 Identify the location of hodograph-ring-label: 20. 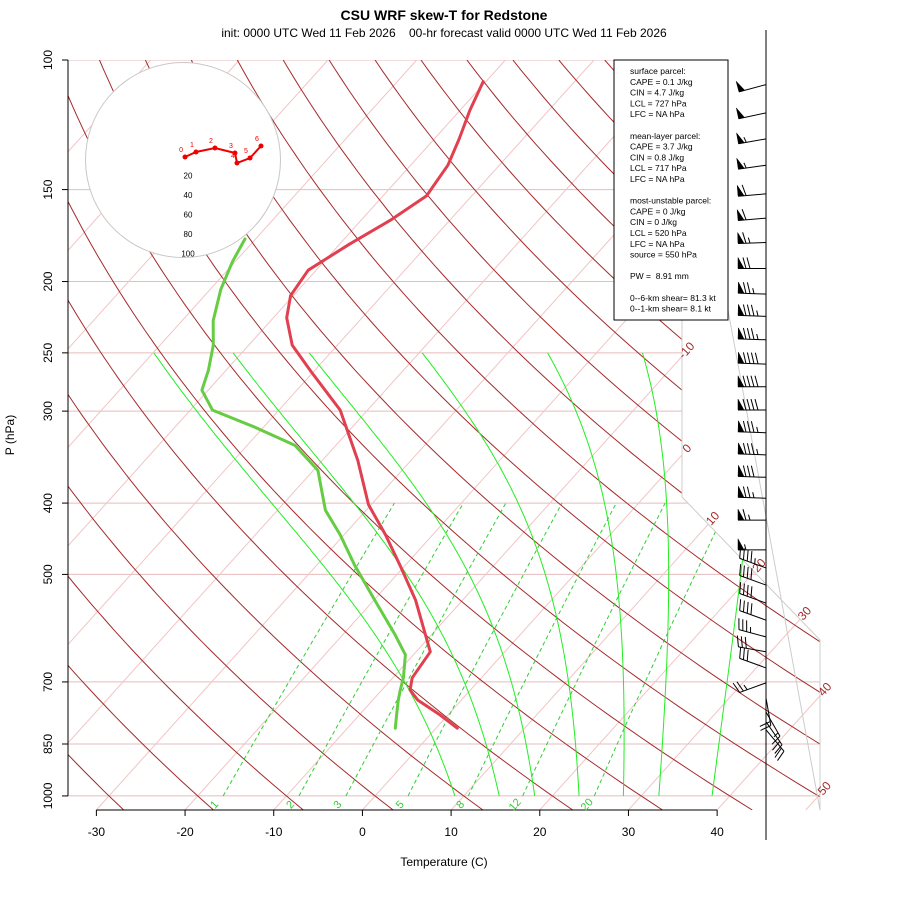
(188, 176).